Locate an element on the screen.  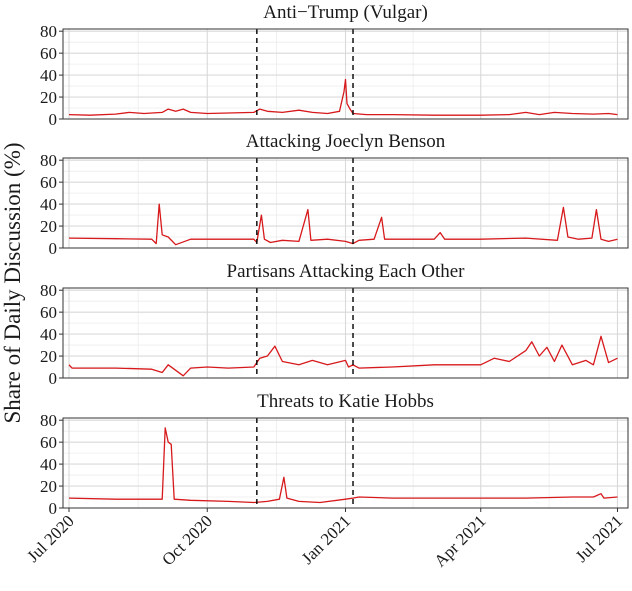
panel-title: Anti−Trump (Vulgar) is located at coordinates (345, 12).